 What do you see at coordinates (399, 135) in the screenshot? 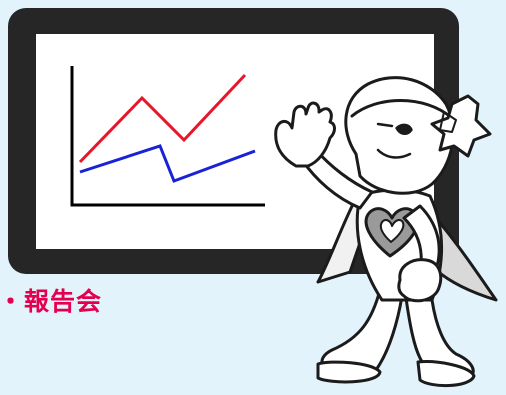
I see `mascot-head` at bounding box center [399, 135].